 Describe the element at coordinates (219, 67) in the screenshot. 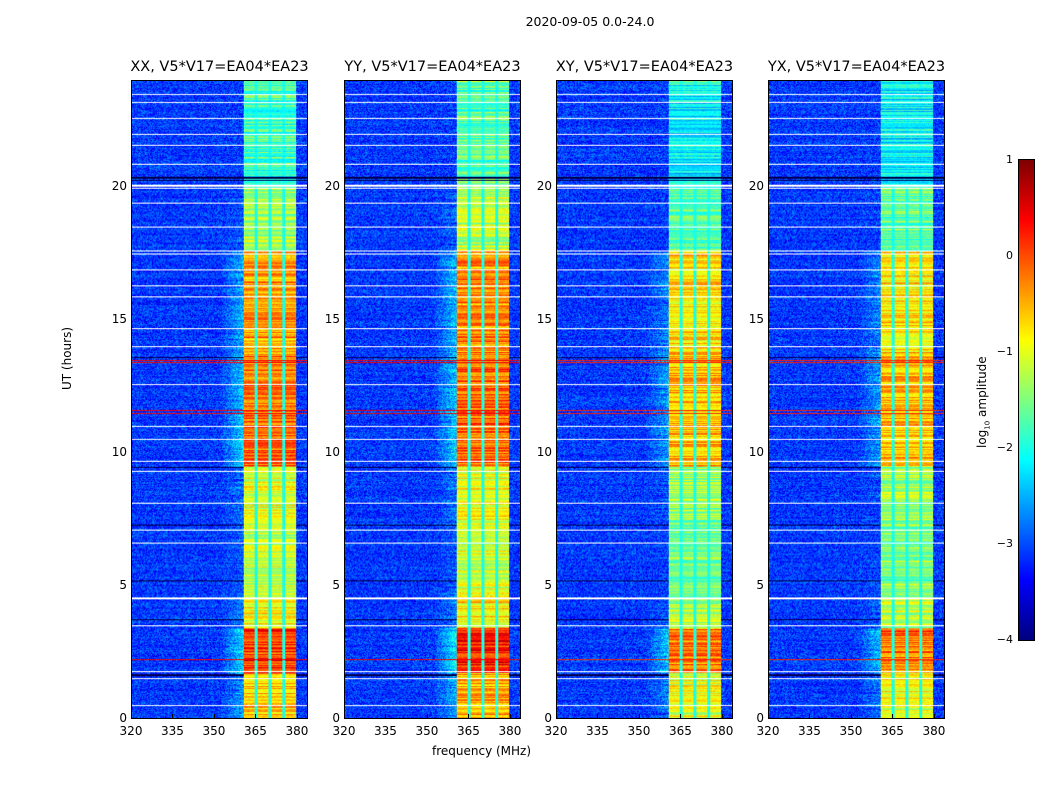

I see `panel-title: XX, V5*V17=EA04*EA23` at that location.